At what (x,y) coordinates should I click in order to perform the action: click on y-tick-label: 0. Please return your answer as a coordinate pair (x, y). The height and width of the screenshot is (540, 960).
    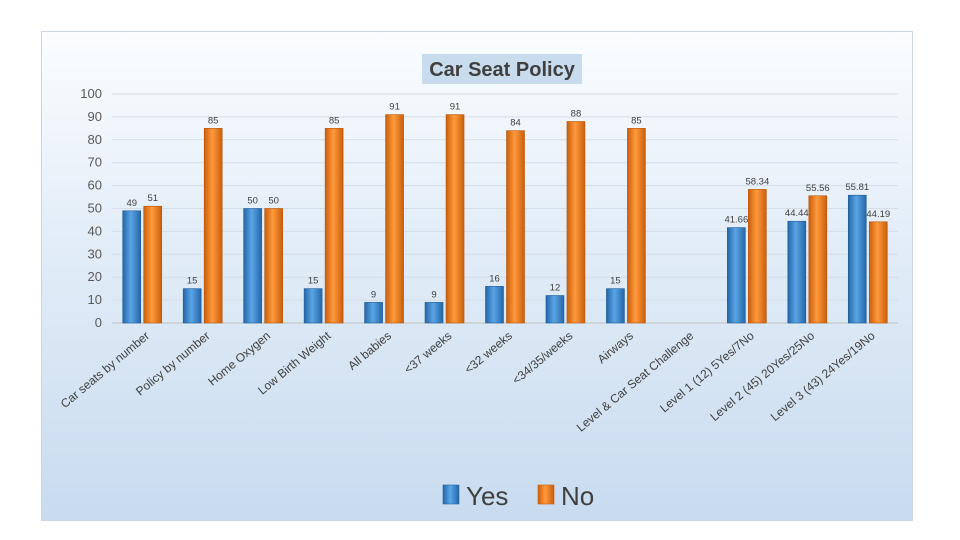
    Looking at the image, I should click on (98, 322).